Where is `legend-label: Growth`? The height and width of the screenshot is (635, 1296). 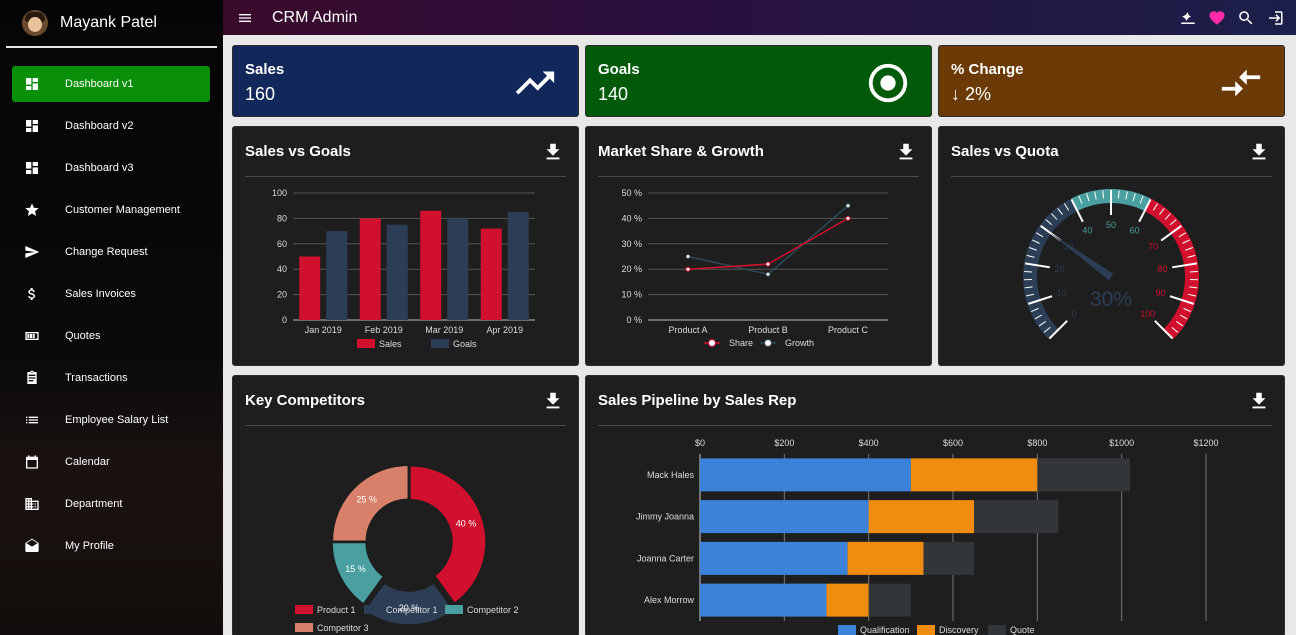 legend-label: Growth is located at coordinates (799, 343).